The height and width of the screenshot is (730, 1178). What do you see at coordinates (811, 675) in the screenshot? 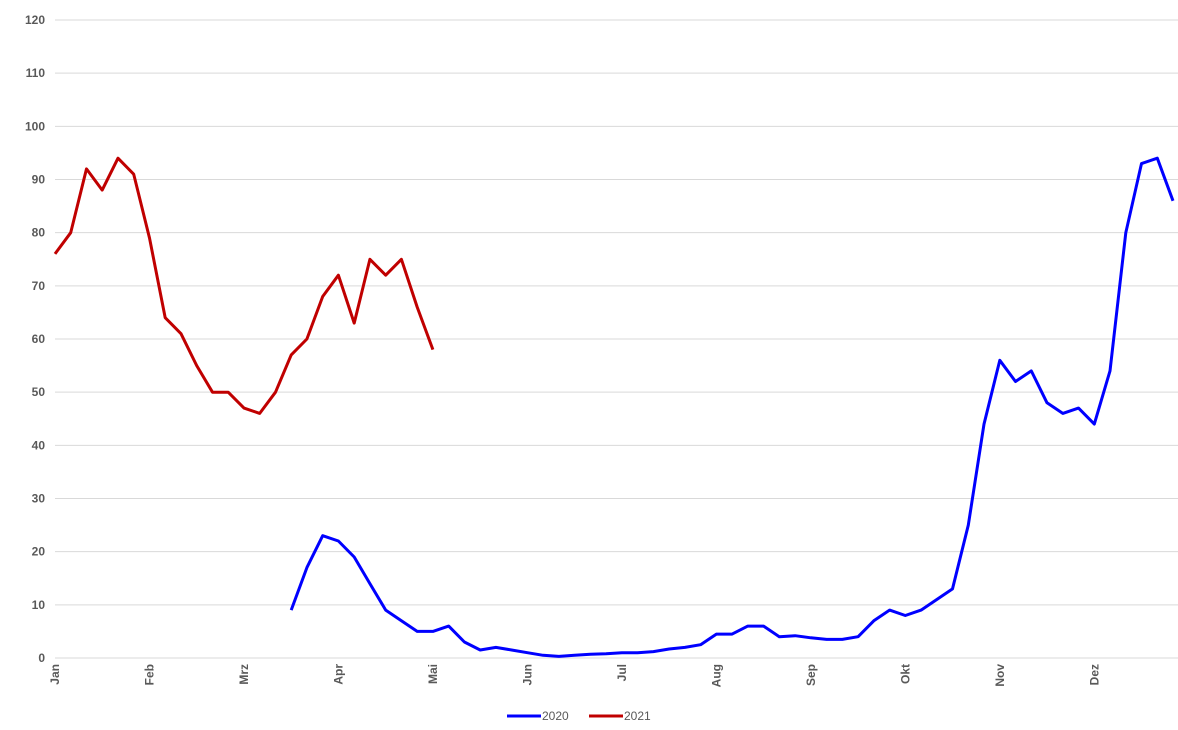
I see `x-tick-label: Sep` at bounding box center [811, 675].